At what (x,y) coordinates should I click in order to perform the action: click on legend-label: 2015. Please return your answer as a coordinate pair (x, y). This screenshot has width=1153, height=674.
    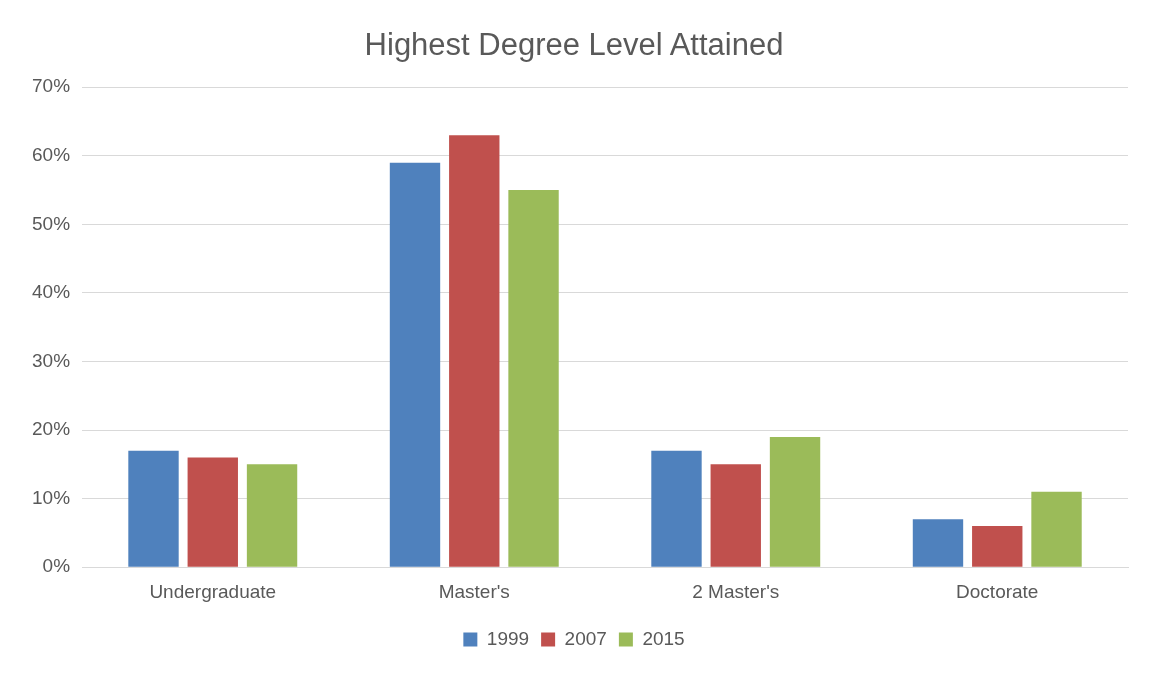
    Looking at the image, I should click on (663, 638).